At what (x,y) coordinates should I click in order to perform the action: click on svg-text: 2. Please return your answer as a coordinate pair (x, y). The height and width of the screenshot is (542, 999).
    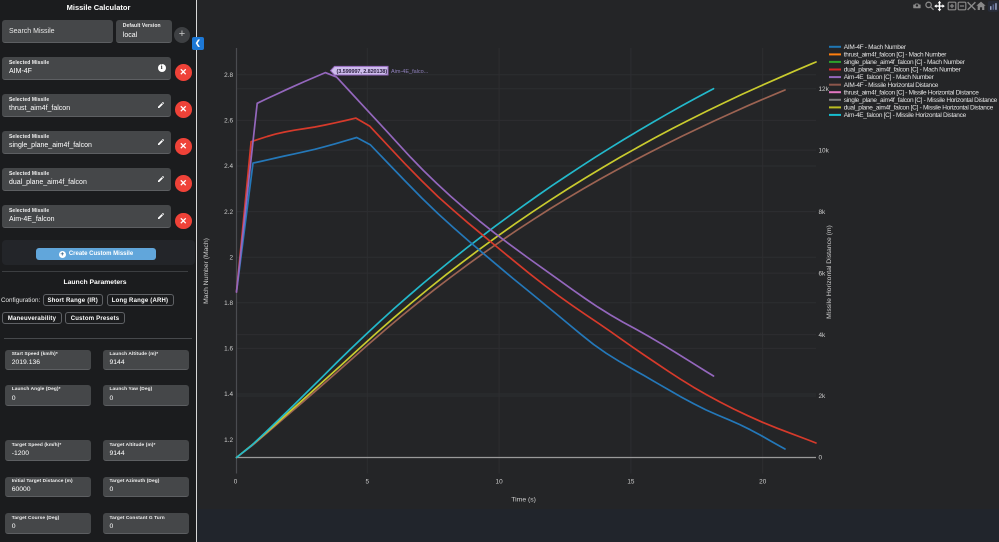
    Looking at the image, I should click on (231, 257).